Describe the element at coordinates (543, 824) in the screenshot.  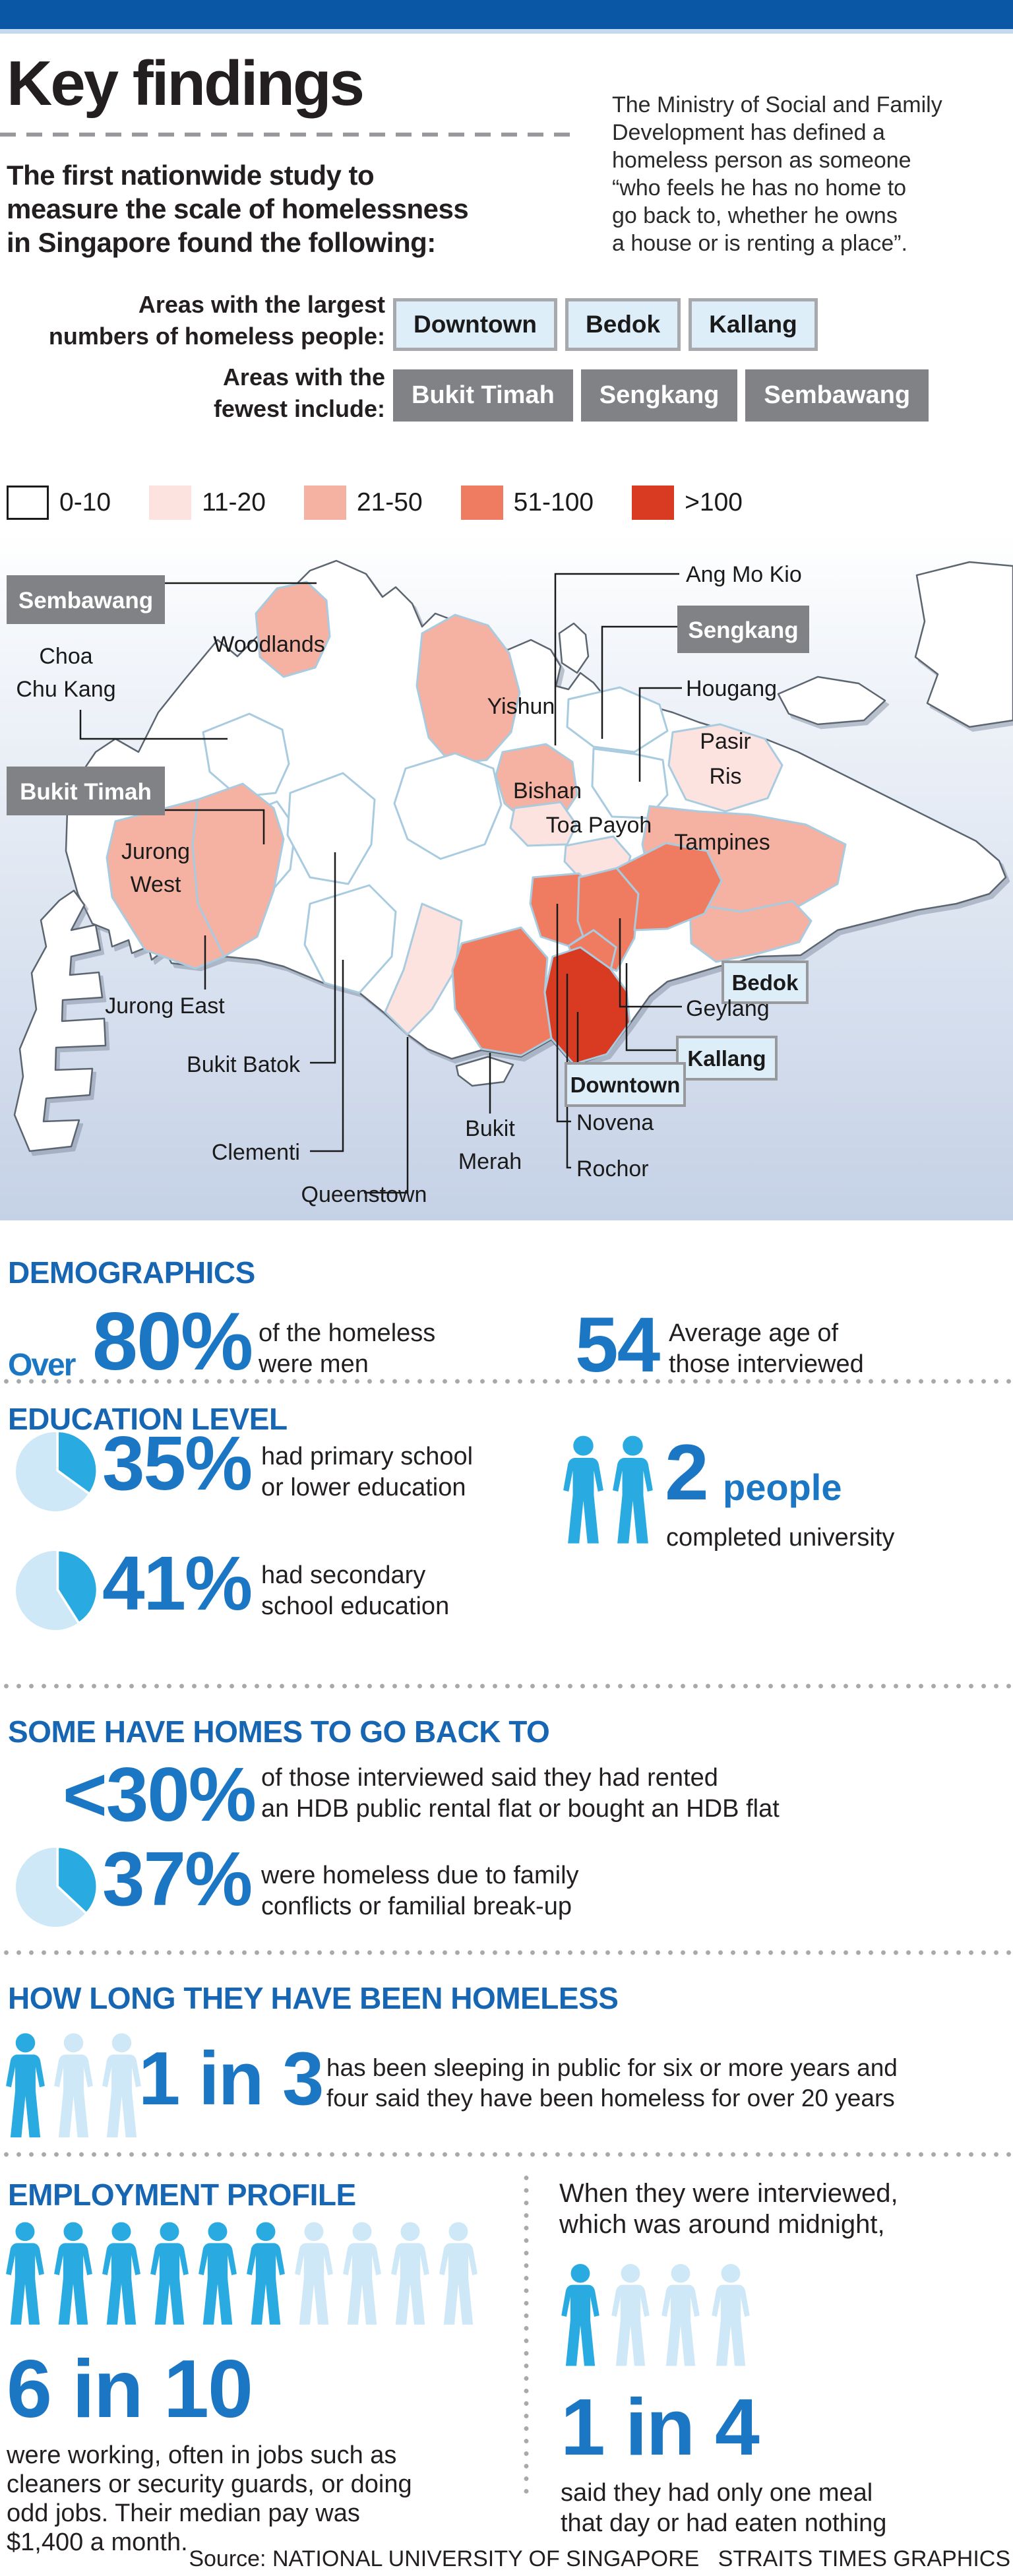
I see `region-bishan` at that location.